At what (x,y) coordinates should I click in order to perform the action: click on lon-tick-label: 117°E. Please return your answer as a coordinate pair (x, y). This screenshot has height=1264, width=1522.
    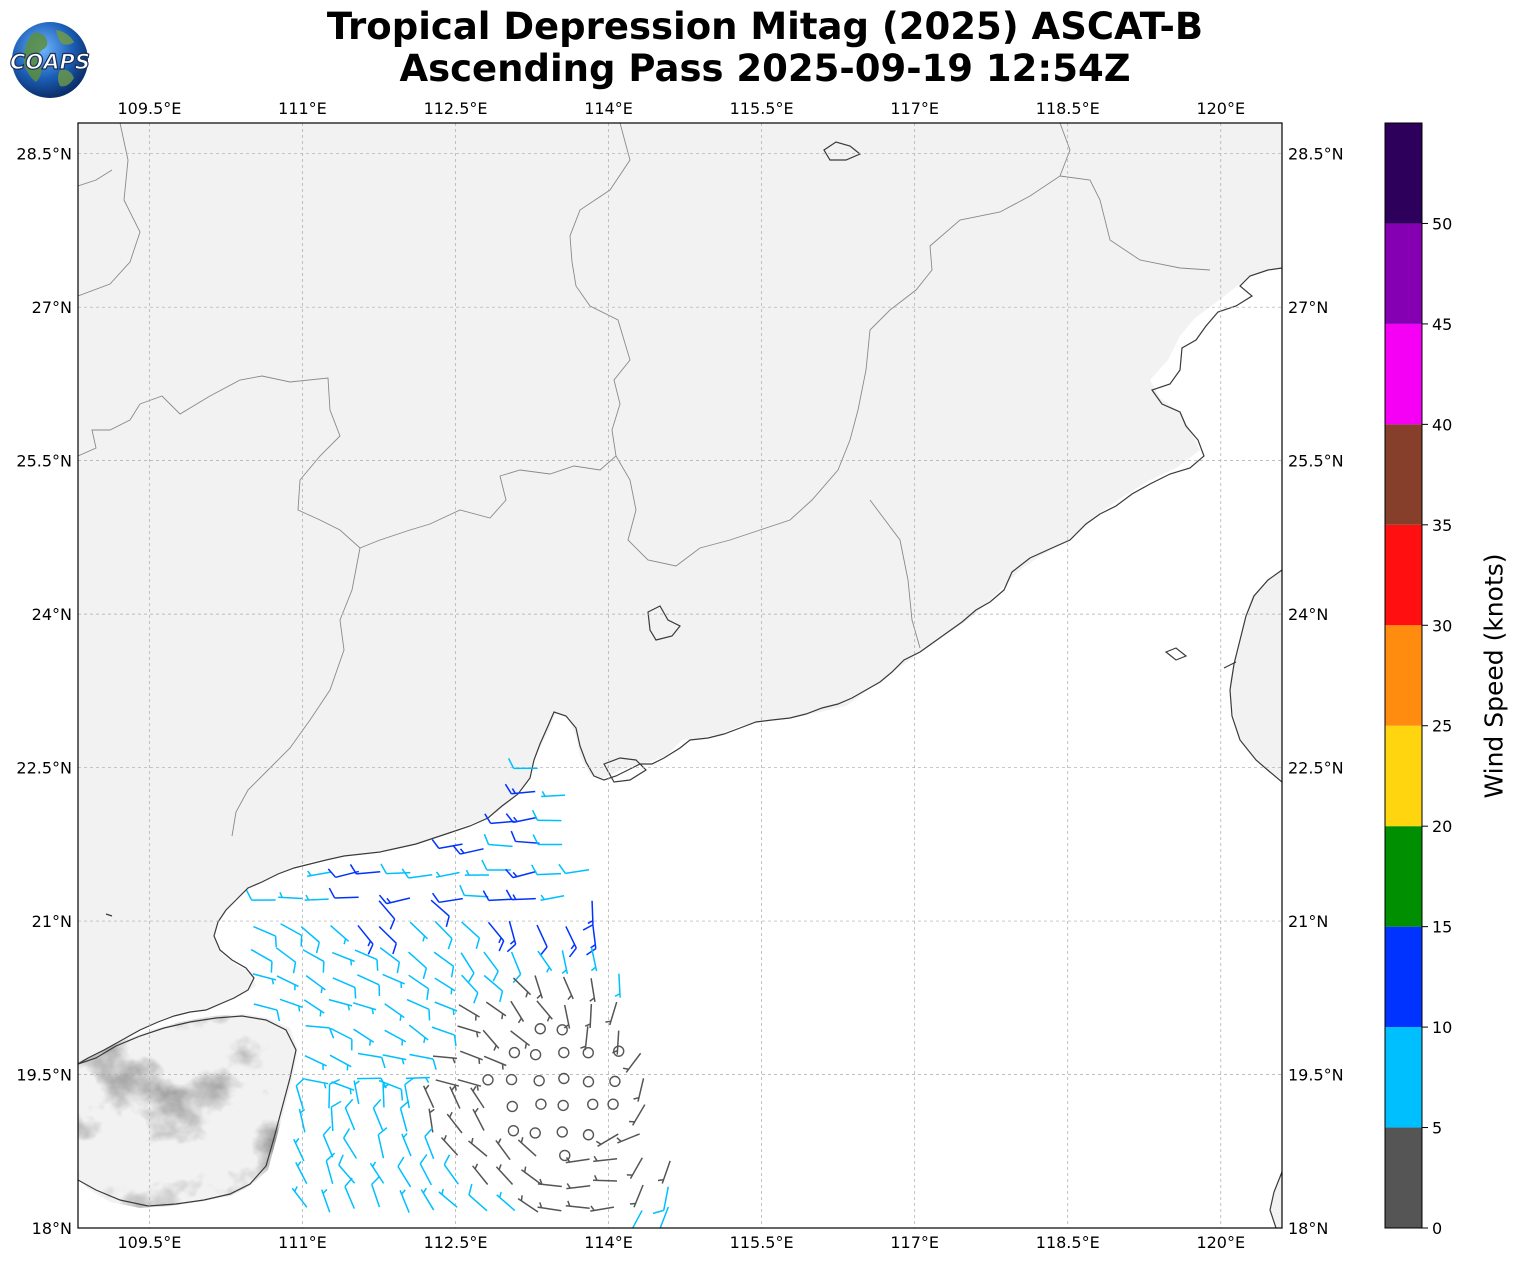
    Looking at the image, I should click on (914, 108).